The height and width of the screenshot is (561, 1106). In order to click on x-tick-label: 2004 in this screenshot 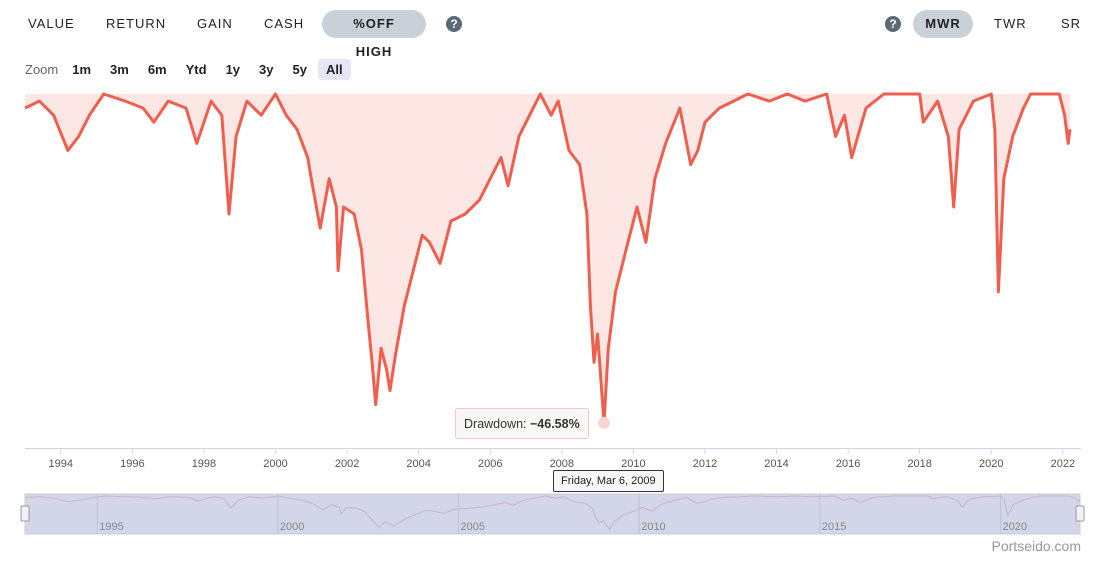, I will do `click(418, 464)`.